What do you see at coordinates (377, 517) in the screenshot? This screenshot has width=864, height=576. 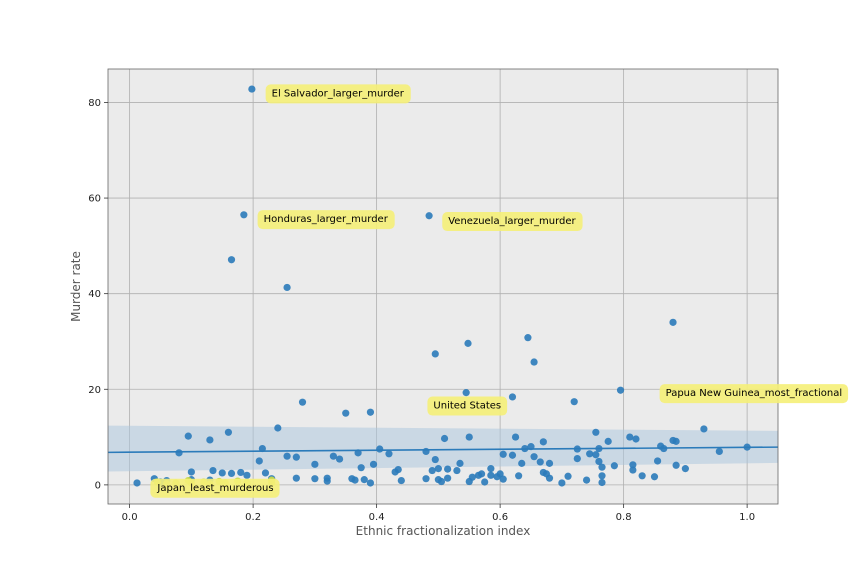 I see `x-tick-label: 0.4` at bounding box center [377, 517].